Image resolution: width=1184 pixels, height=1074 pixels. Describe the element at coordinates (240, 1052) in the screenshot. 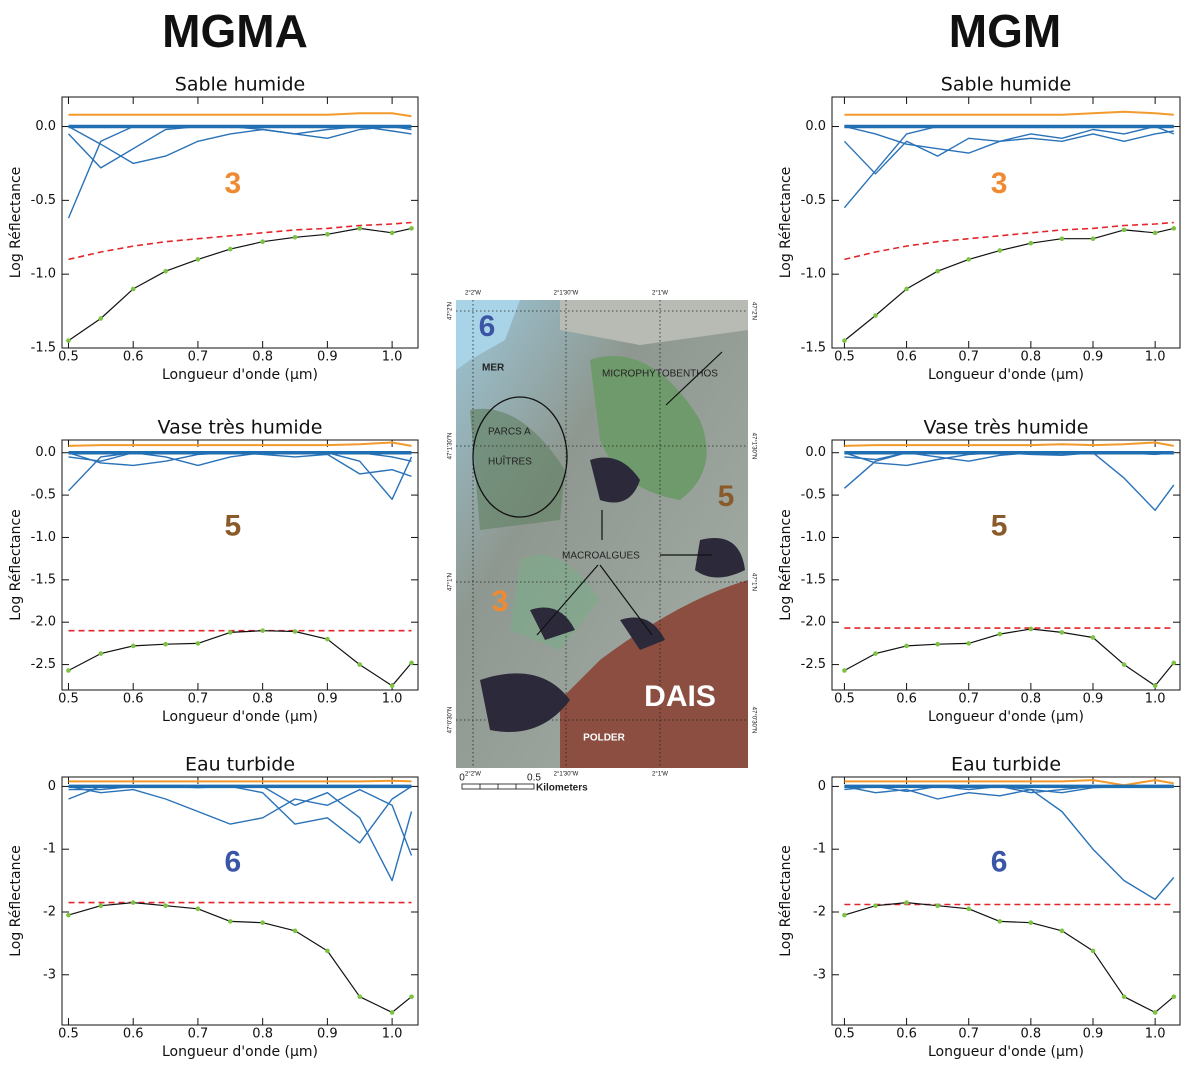

I see `x-axis-label: Longueur d'onde (µm)` at that location.